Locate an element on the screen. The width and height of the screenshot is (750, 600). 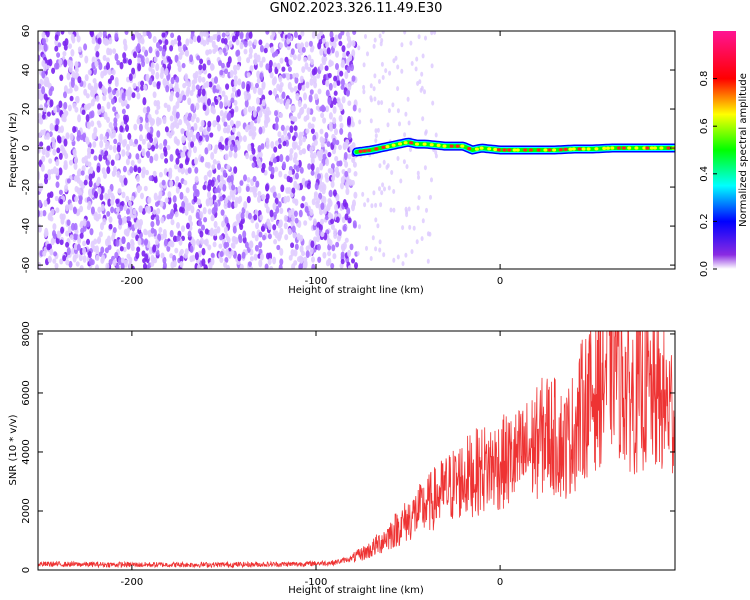
snr-x-axis-label: Height of straight line (km) is located at coordinates (356, 590).